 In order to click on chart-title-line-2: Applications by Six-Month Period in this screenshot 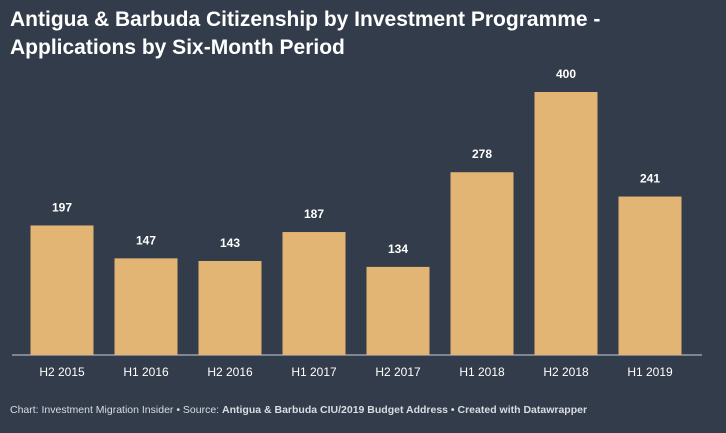, I will do `click(177, 47)`.